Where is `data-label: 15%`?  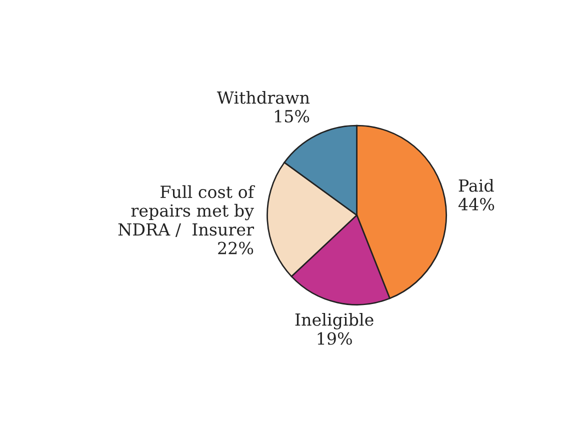
data-label: 15% is located at coordinates (292, 116).